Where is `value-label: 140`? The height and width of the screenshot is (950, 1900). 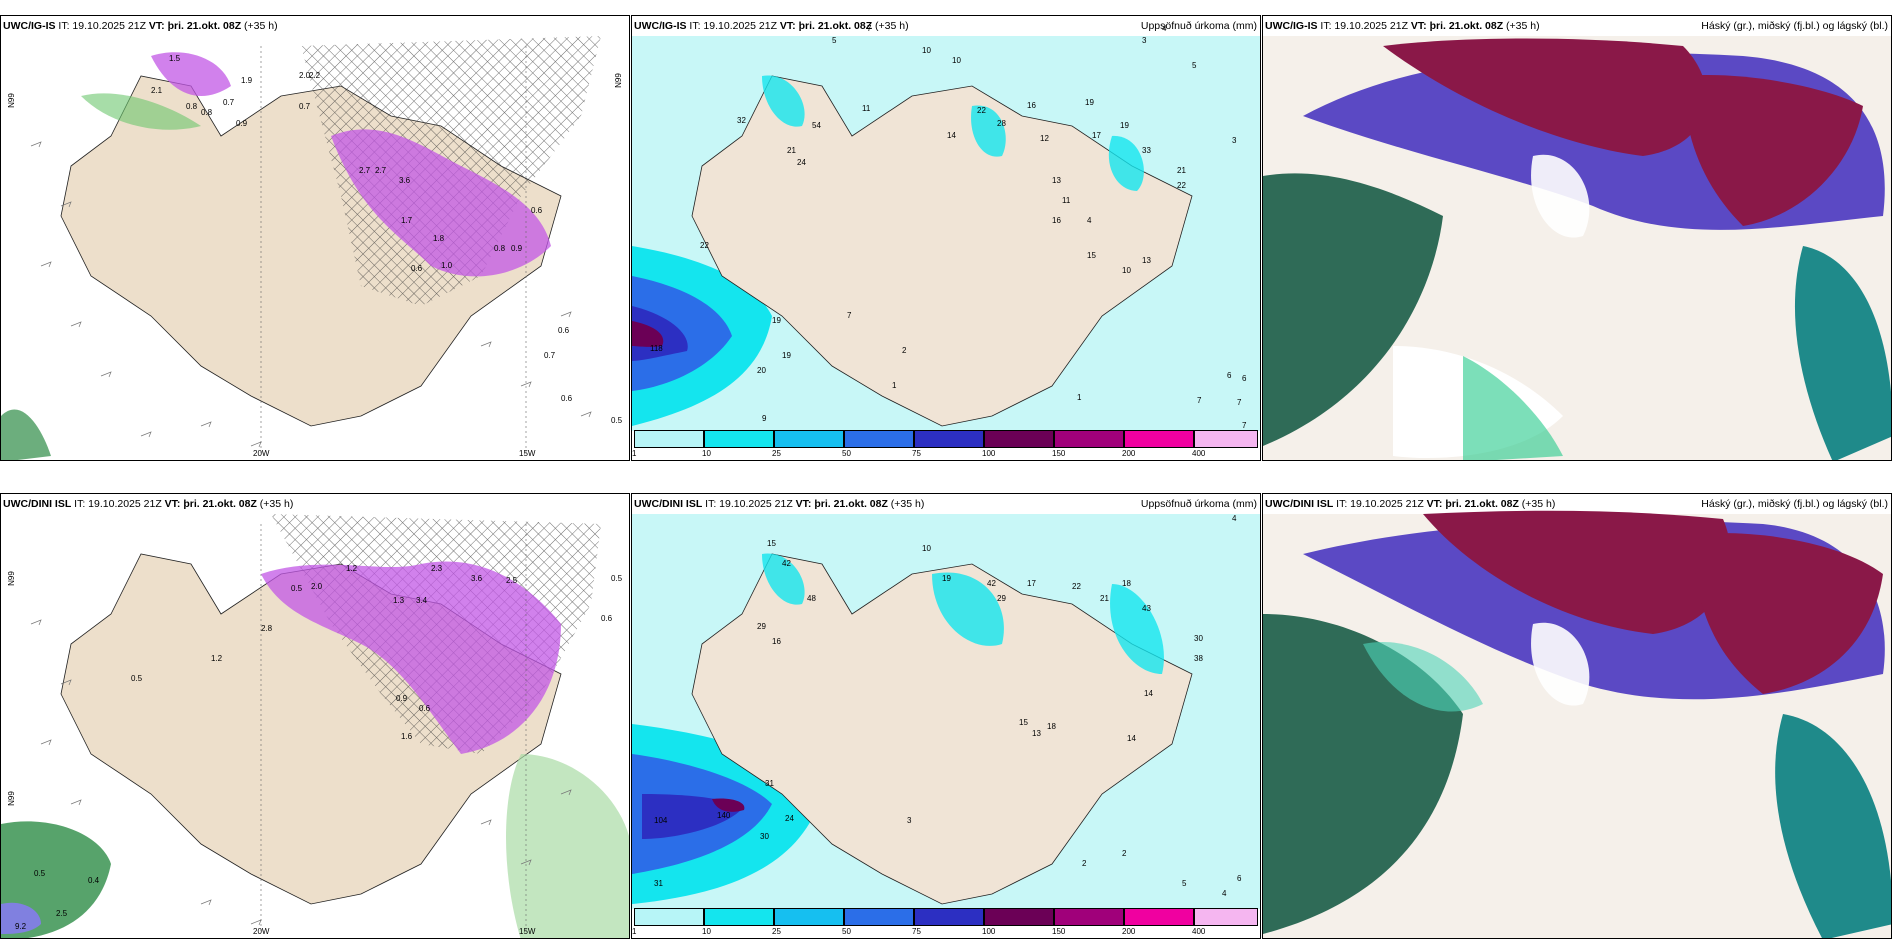
value-label: 140 is located at coordinates (724, 815).